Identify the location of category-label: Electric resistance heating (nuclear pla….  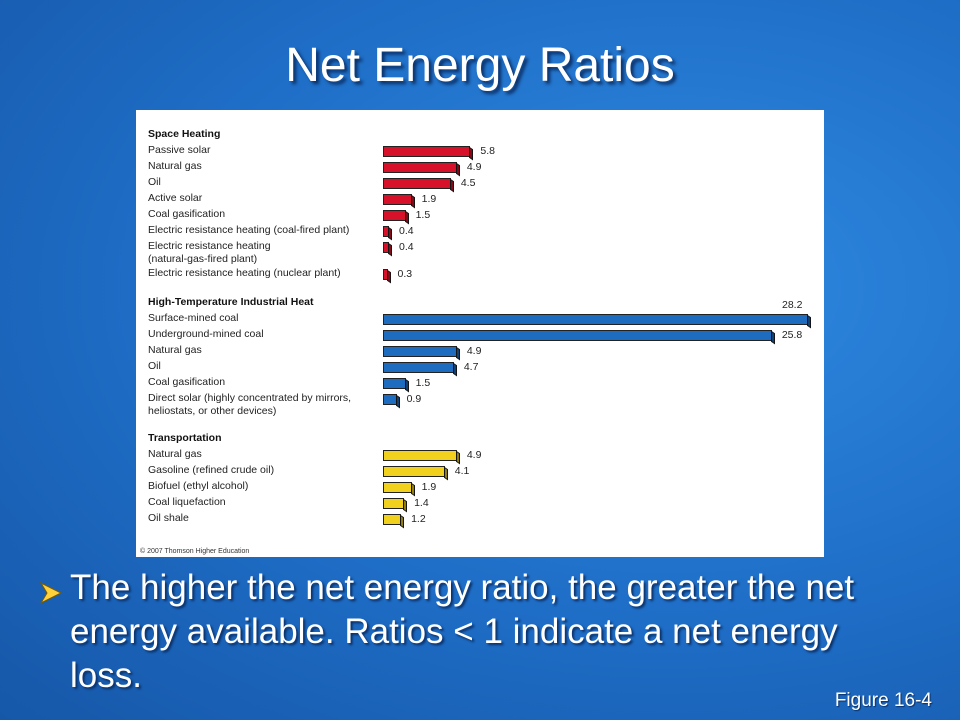
(244, 273).